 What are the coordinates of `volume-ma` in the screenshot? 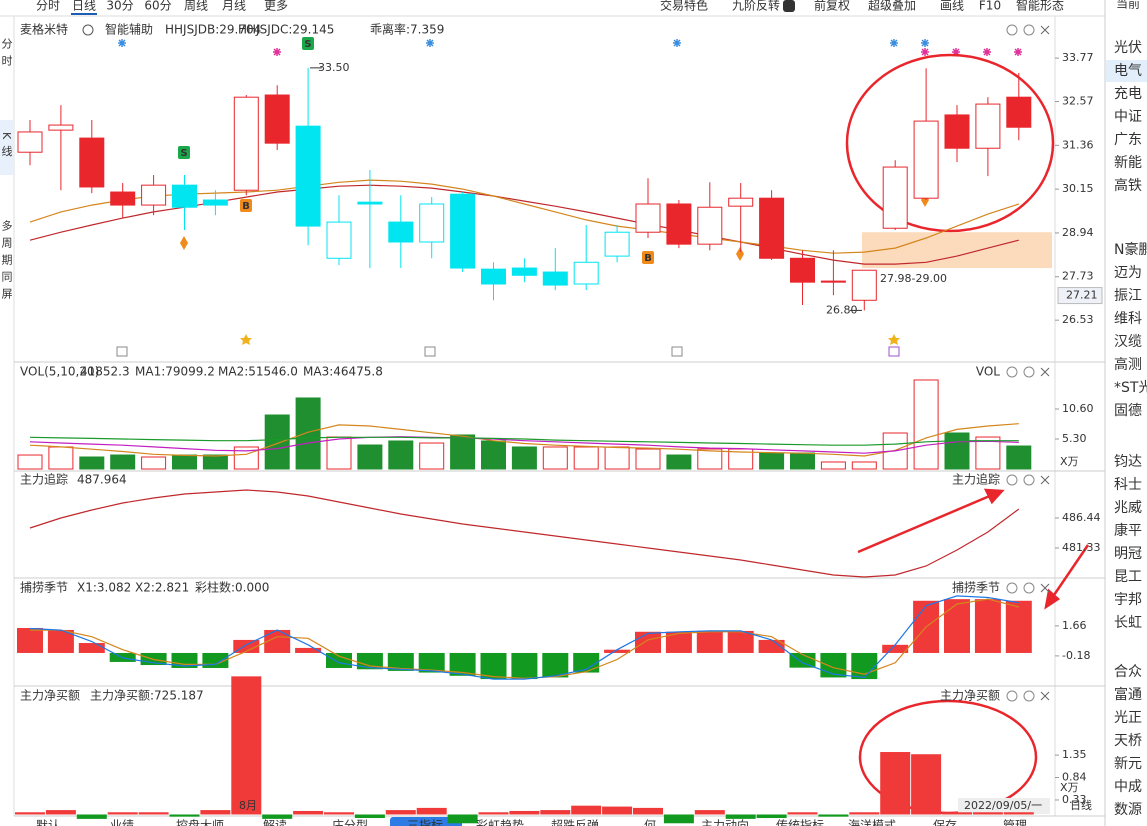 It's located at (524, 445).